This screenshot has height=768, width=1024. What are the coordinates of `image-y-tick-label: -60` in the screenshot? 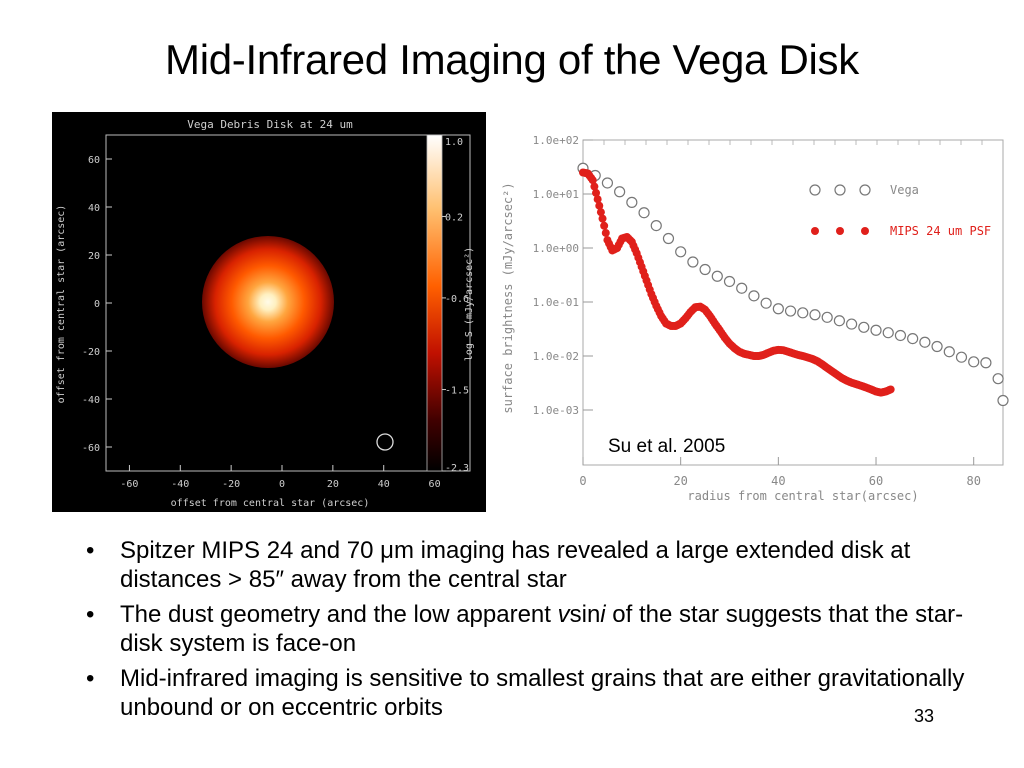 It's located at (91, 448).